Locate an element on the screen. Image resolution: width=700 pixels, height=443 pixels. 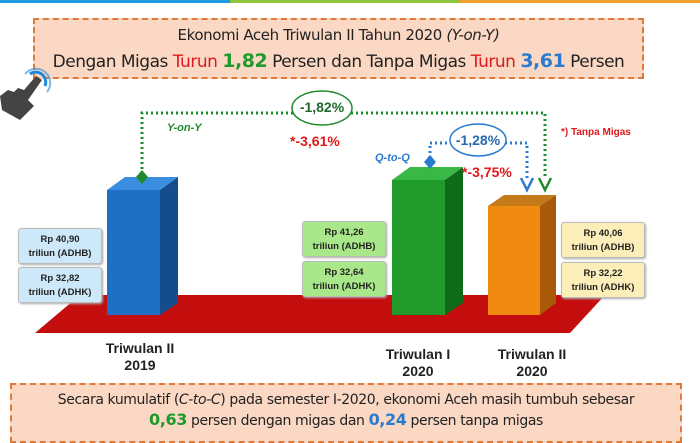
qtq-value: -1,28% is located at coordinates (478, 140).